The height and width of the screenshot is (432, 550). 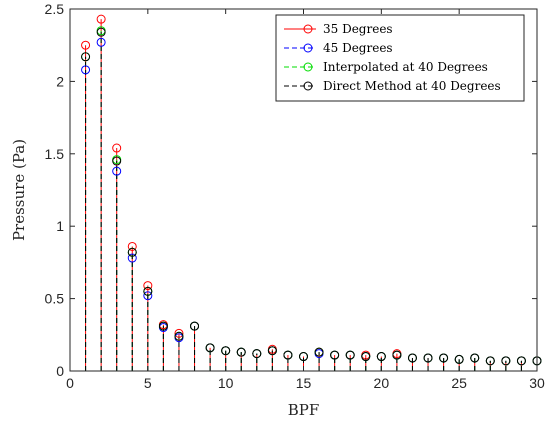 I want to click on legend-label-4: Direct Method at 40 Degrees, so click(x=412, y=86).